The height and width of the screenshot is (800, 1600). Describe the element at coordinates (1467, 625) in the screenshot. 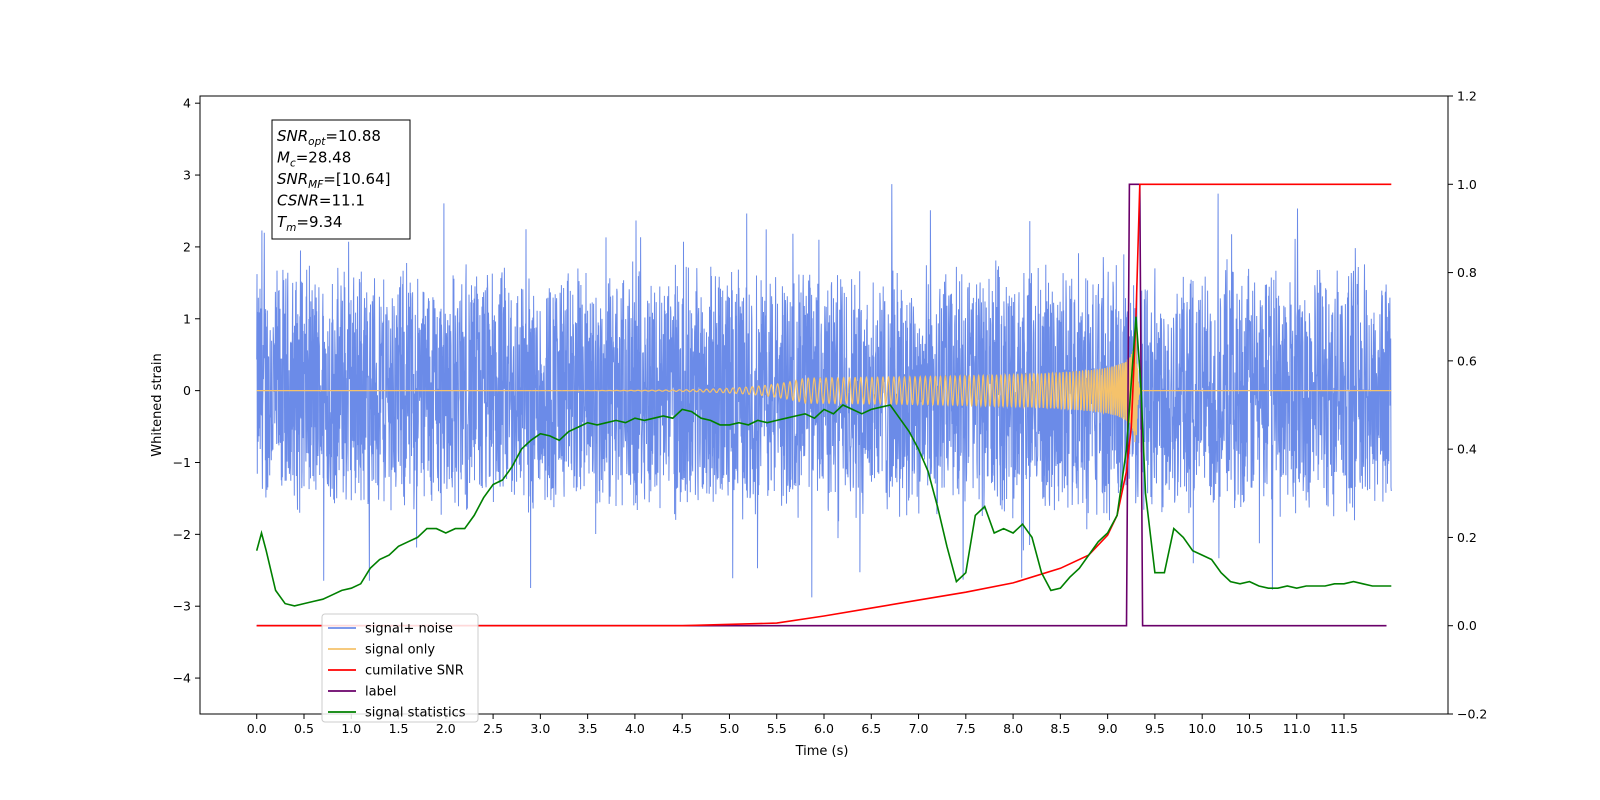

I see `y2-tick-label: 0.0` at that location.